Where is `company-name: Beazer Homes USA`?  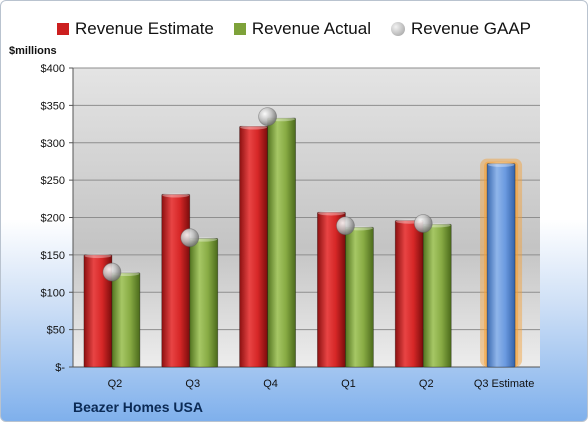 company-name: Beazer Homes USA is located at coordinates (138, 407).